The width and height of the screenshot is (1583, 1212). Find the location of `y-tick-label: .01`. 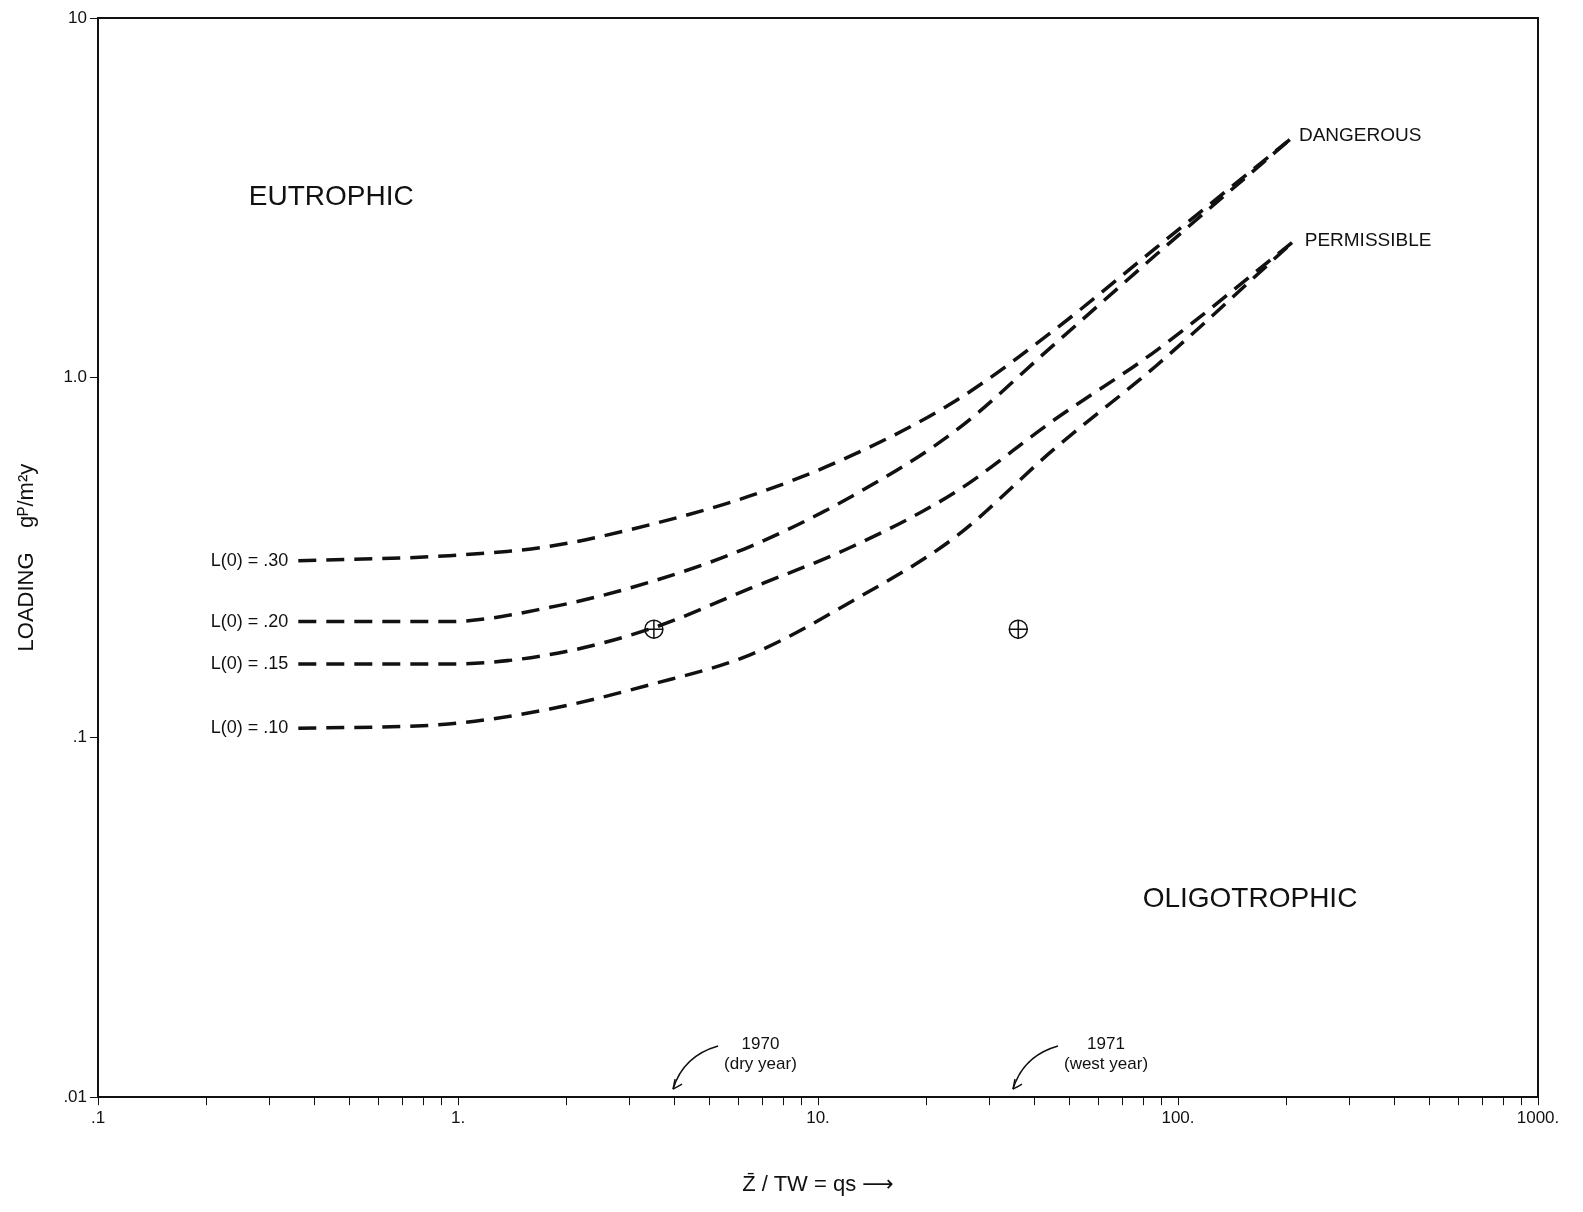

y-tick-label: .01 is located at coordinates (75, 1096).